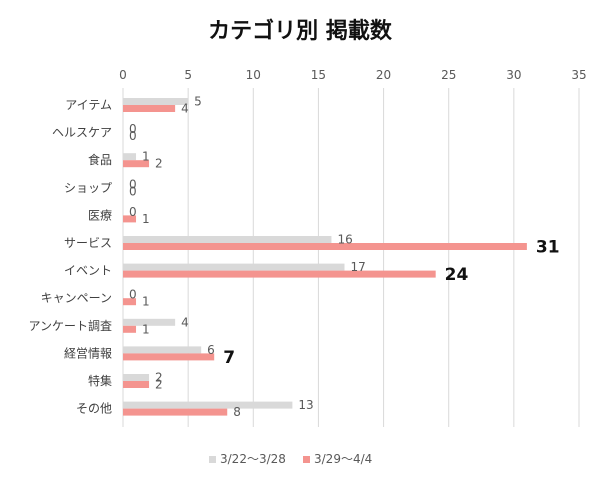 The image size is (610, 494). Describe the element at coordinates (198, 102) in the screenshot. I see `data-label: 5` at that location.